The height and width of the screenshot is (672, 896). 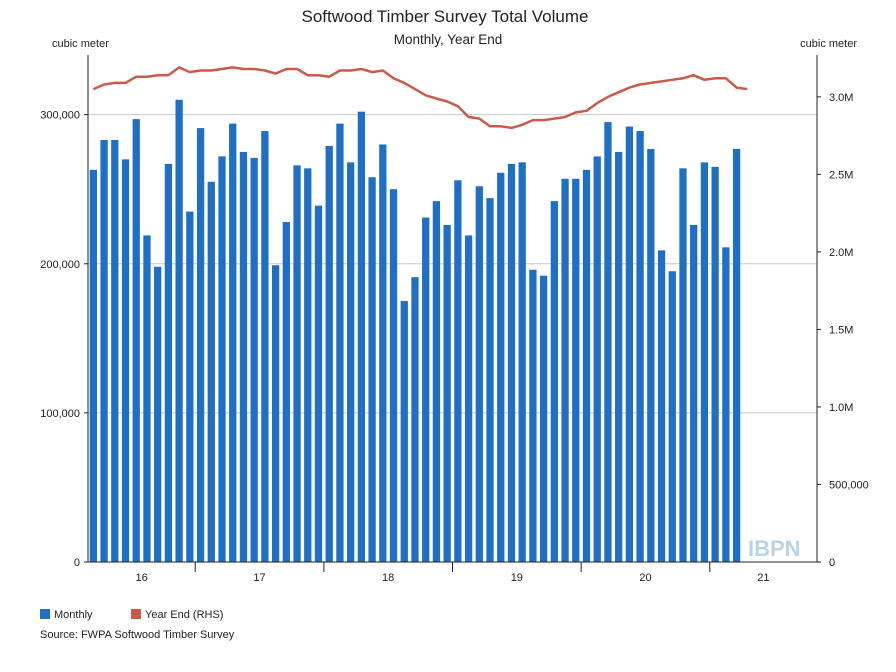 What do you see at coordinates (60, 265) in the screenshot?
I see `left-tick-label-2: 200,000` at bounding box center [60, 265].